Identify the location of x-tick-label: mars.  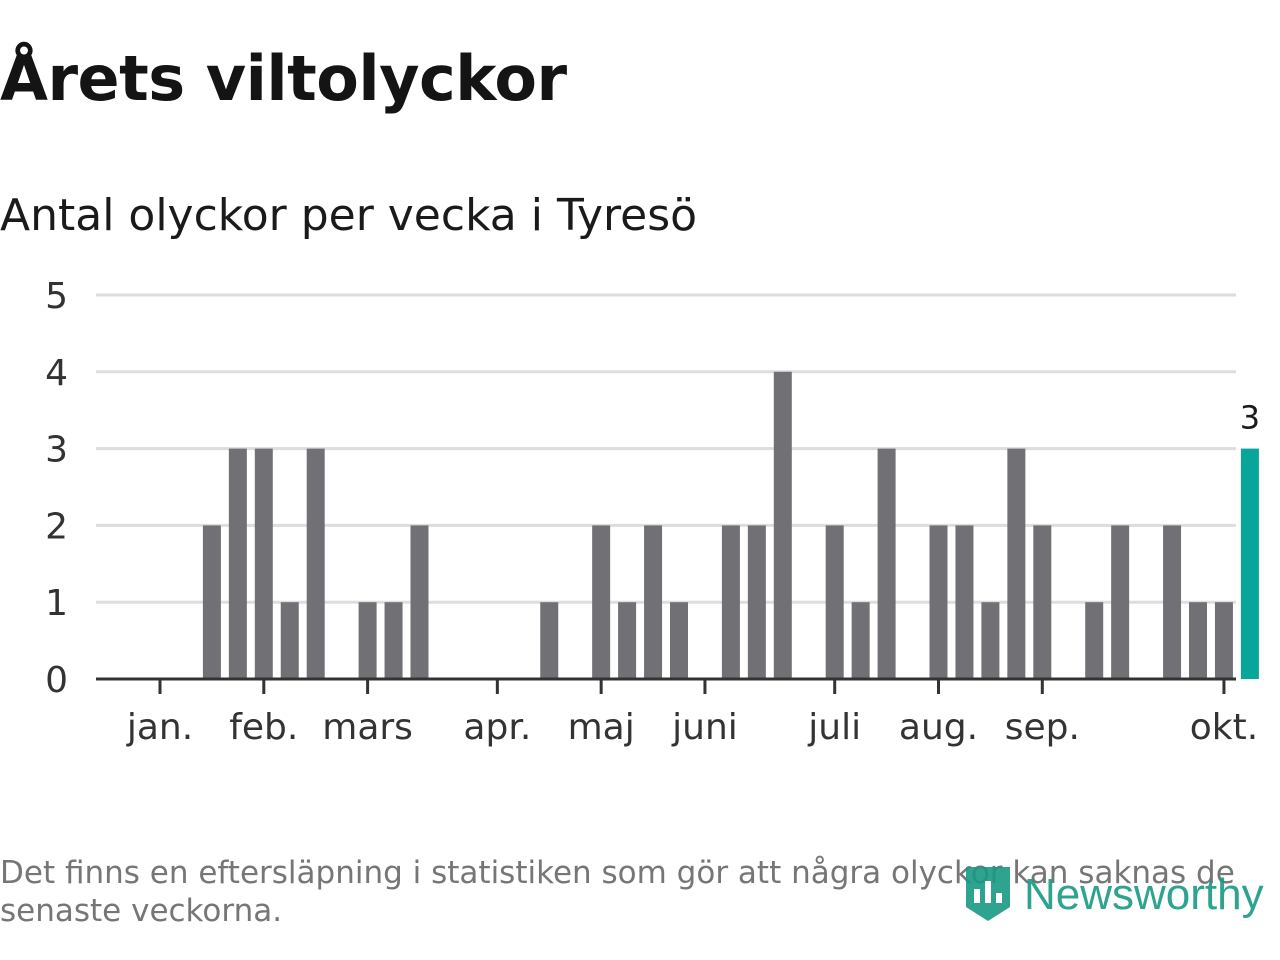
(367, 727).